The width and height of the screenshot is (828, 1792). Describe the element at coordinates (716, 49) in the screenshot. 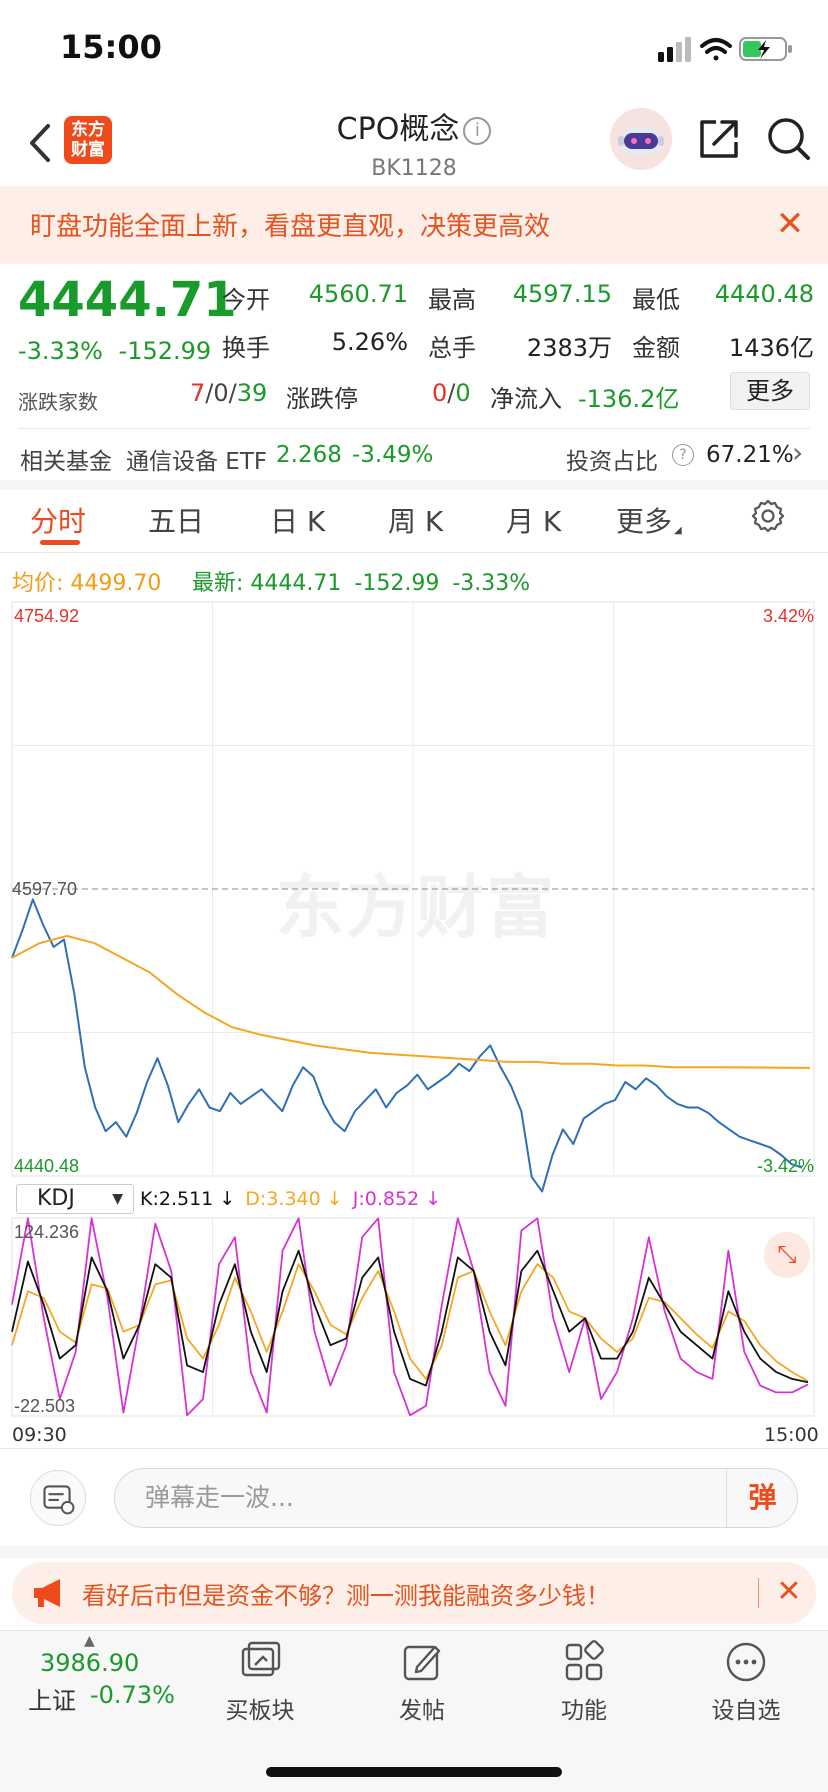

I see `wifi-icon` at that location.